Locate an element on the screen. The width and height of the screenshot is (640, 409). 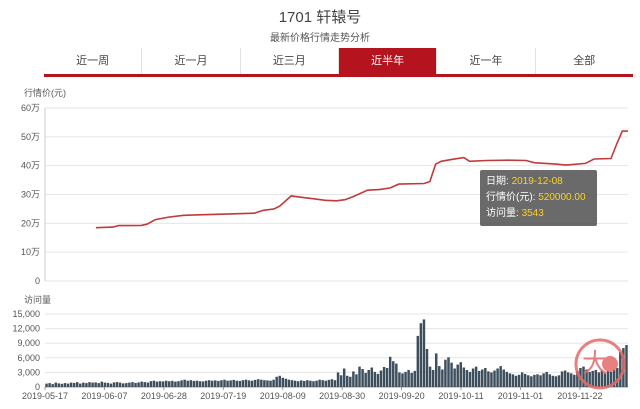
tab-all: 全部 is located at coordinates (584, 61).